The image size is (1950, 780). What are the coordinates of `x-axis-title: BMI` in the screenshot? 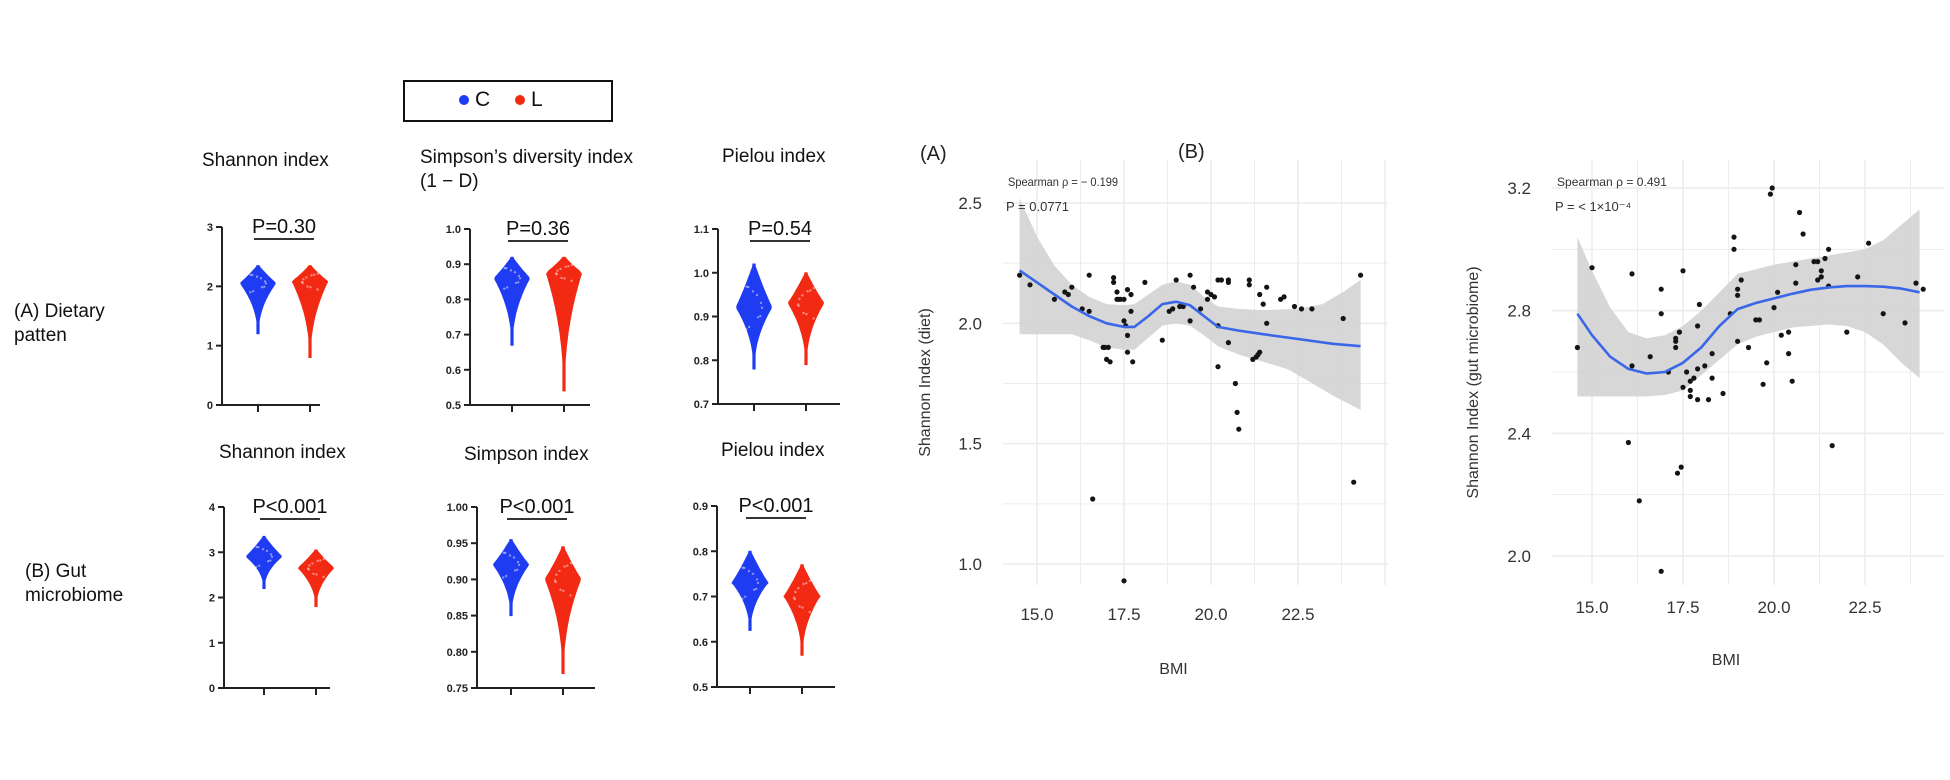 It's located at (1726, 660).